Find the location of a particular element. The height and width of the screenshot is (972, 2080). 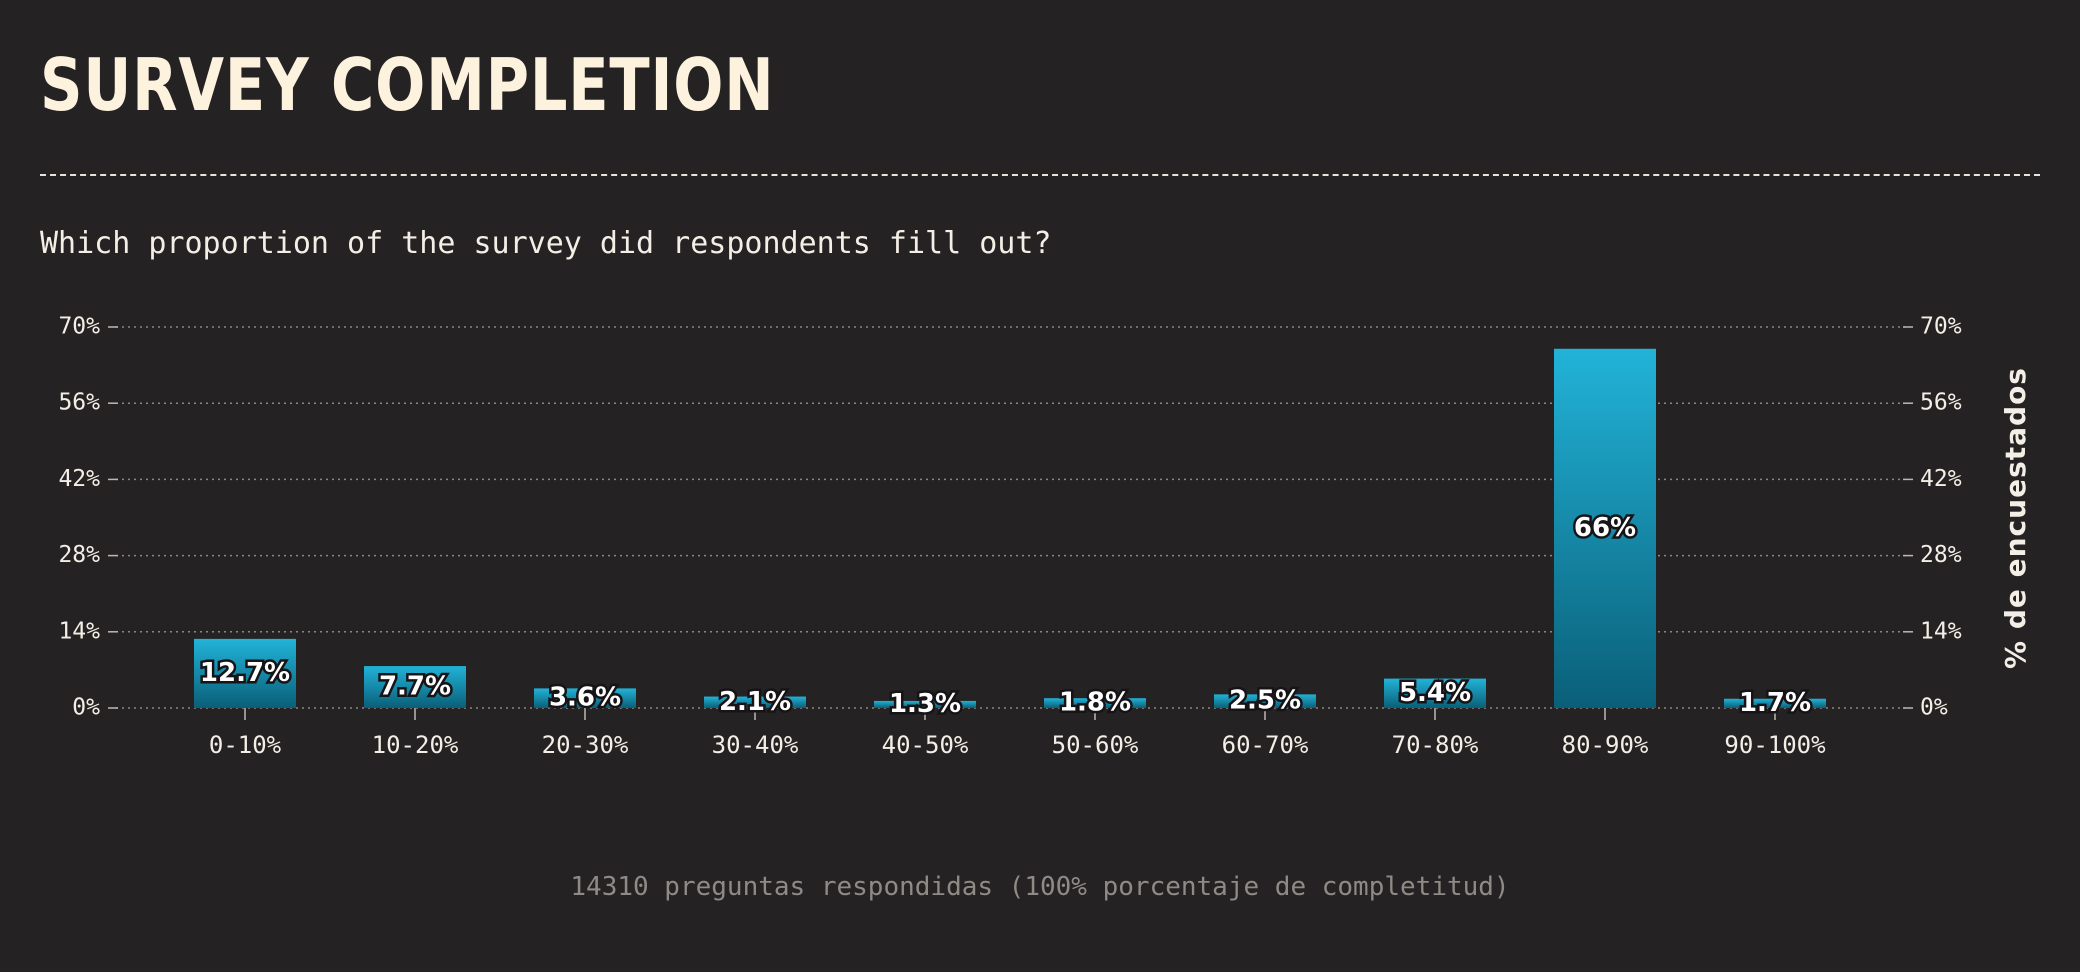

x-tick-label: 90-100% is located at coordinates (1775, 745).